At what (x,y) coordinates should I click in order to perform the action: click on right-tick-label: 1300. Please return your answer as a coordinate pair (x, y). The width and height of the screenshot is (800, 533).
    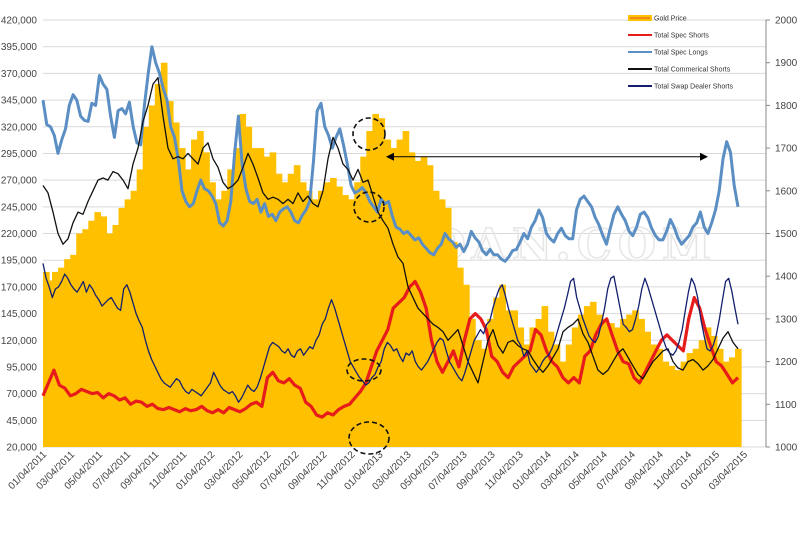
    Looking at the image, I should click on (786, 319).